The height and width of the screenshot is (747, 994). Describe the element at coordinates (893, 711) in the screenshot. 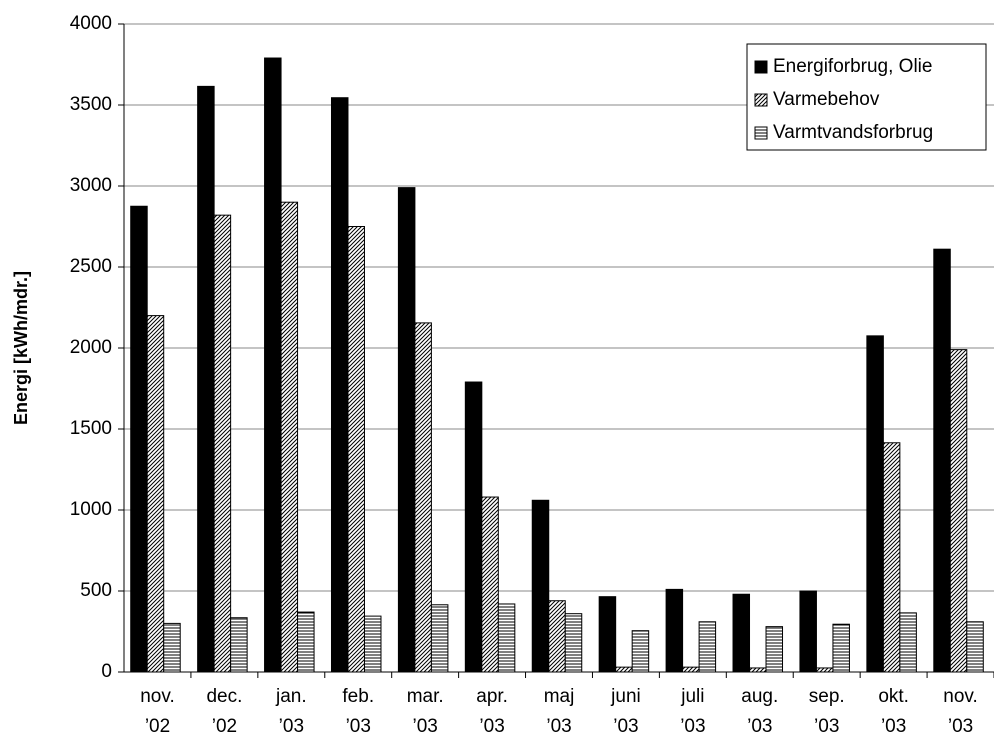

I see `x-tick-label: okt. ’03` at that location.